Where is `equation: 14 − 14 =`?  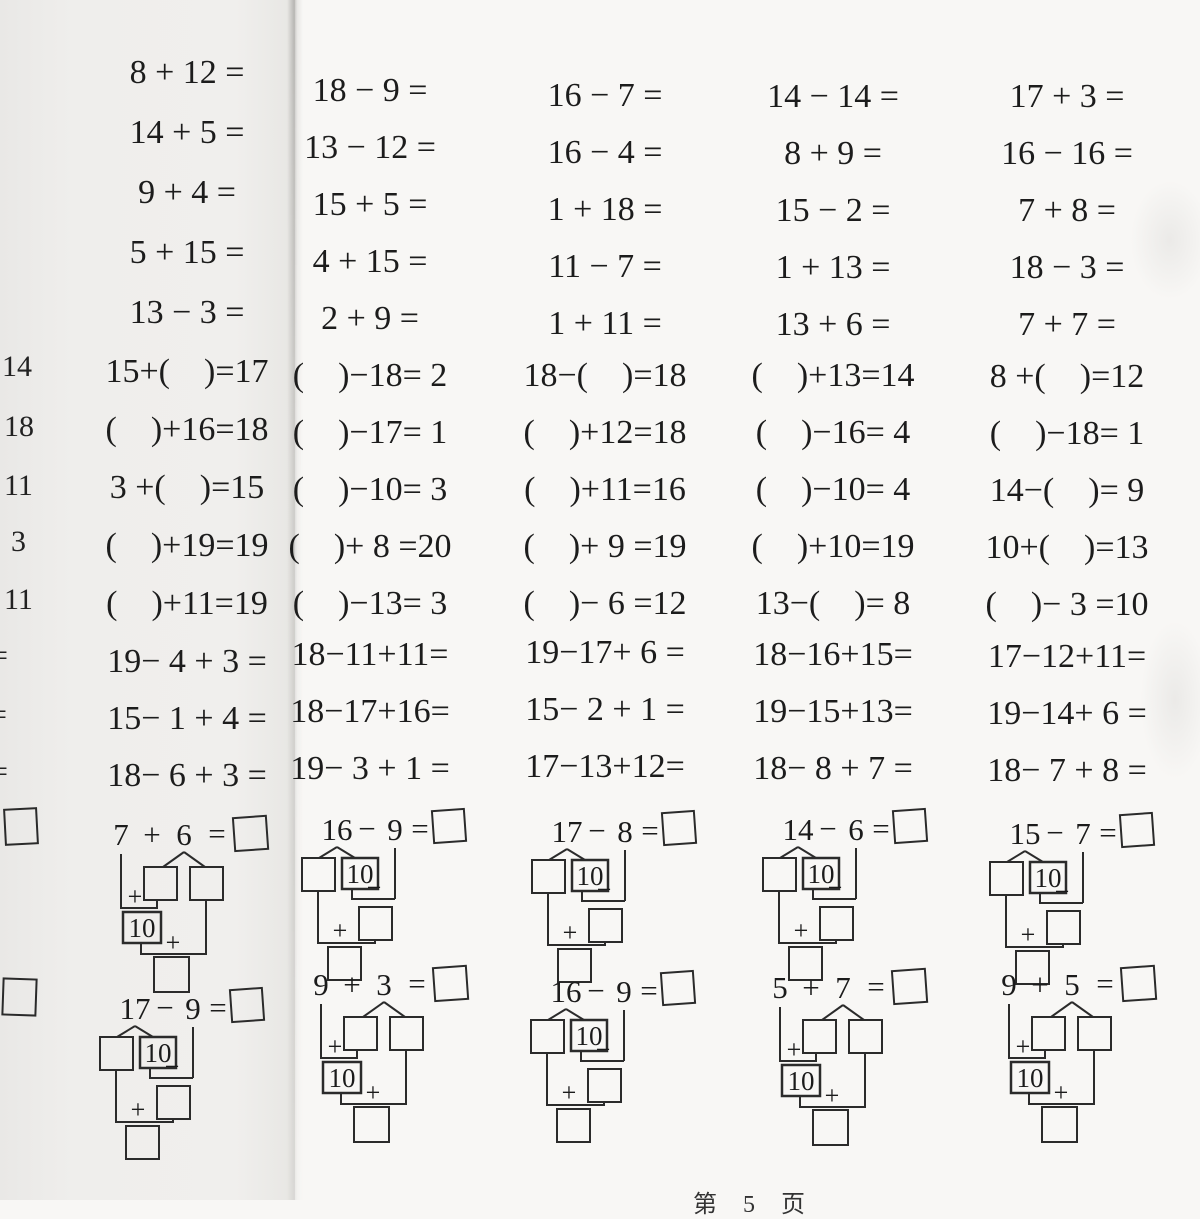
equation: 14 − 14 = is located at coordinates (833, 96).